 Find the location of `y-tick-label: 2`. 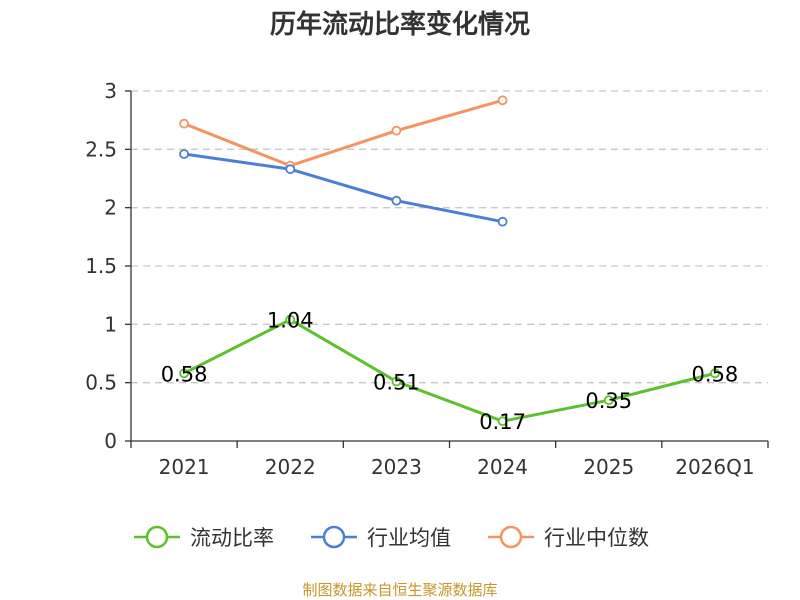

y-tick-label: 2 is located at coordinates (110, 208).